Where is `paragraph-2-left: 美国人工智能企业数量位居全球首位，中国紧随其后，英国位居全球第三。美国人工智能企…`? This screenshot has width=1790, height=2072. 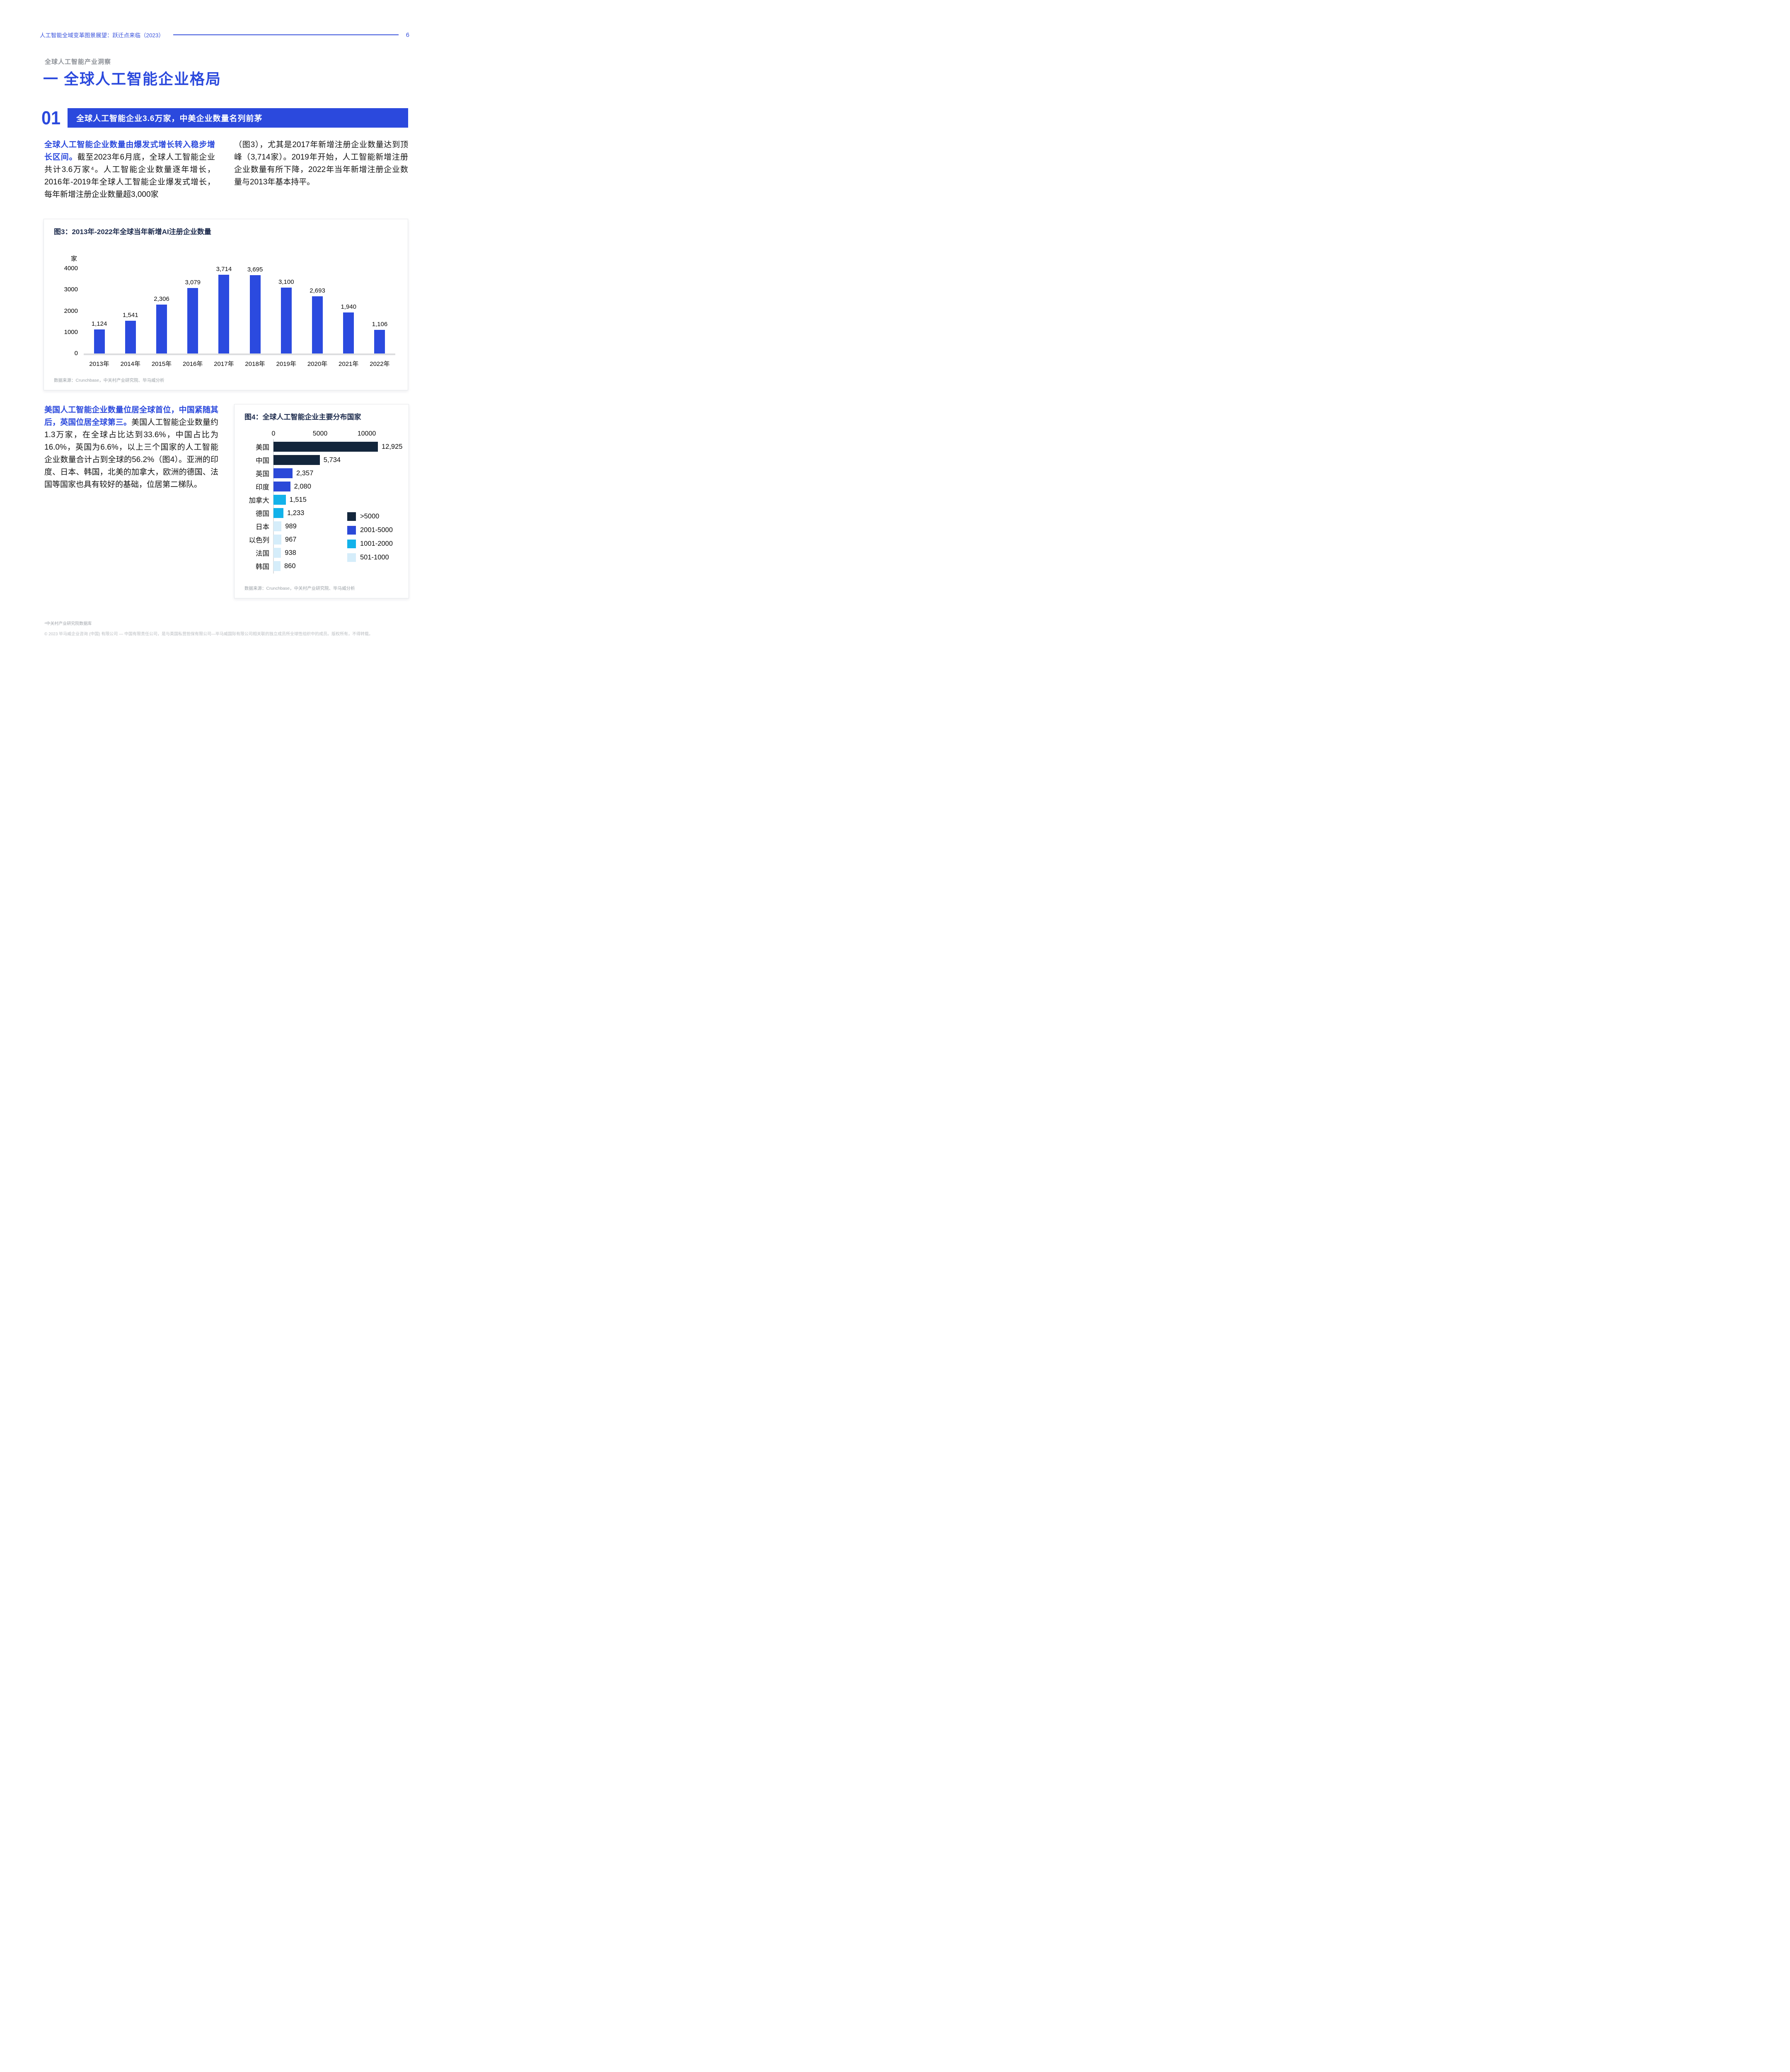 paragraph-2-left: 美国人工智能企业数量位居全球首位，中国紧随其后，英国位居全球第三。美国人工智能企… is located at coordinates (131, 447).